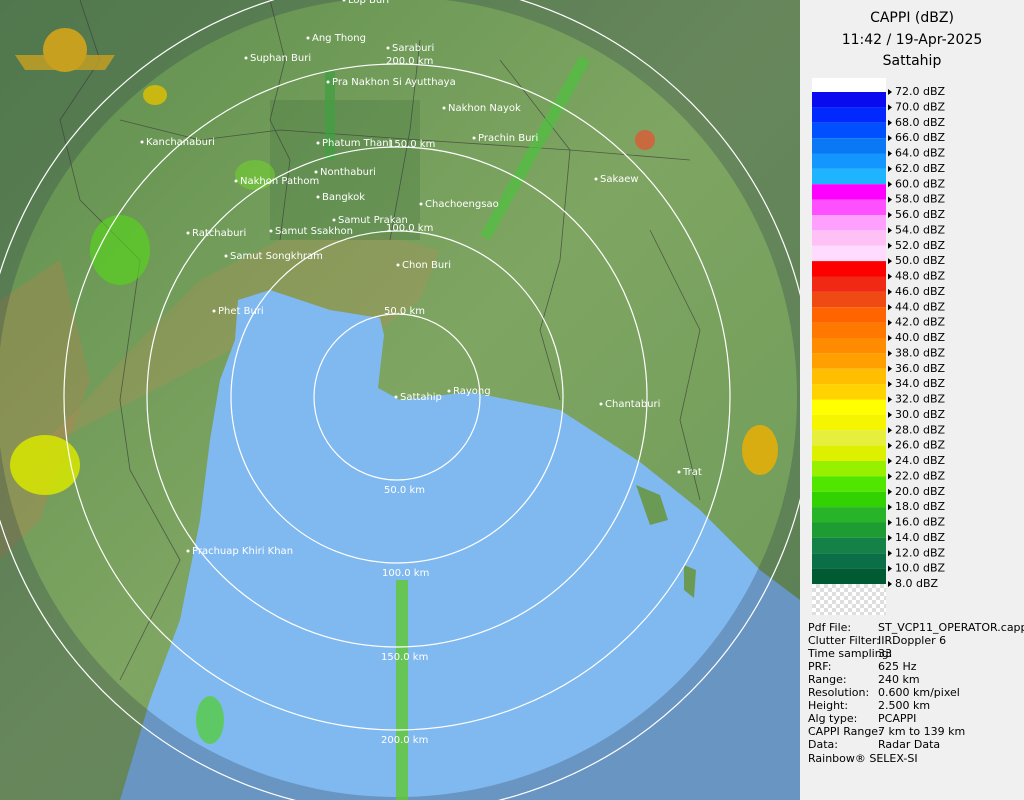  What do you see at coordinates (405, 573) in the screenshot?
I see `range-label: 100.0 km` at bounding box center [405, 573].